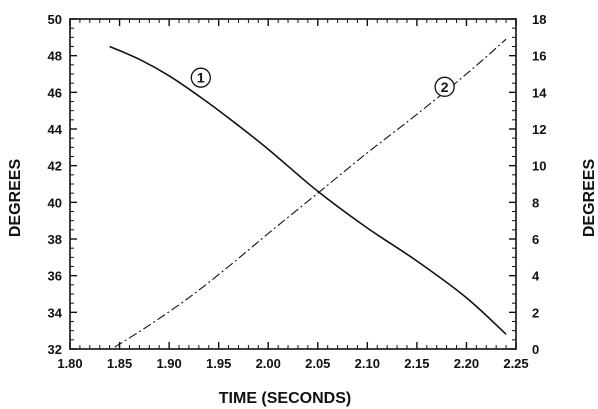  What do you see at coordinates (535, 349) in the screenshot?
I see `y-right-tick-label: 0` at bounding box center [535, 349].